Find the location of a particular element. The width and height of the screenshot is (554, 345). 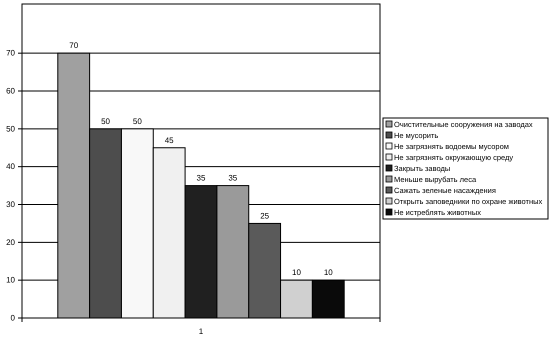

y-tick-label: 20 is located at coordinates (11, 242).